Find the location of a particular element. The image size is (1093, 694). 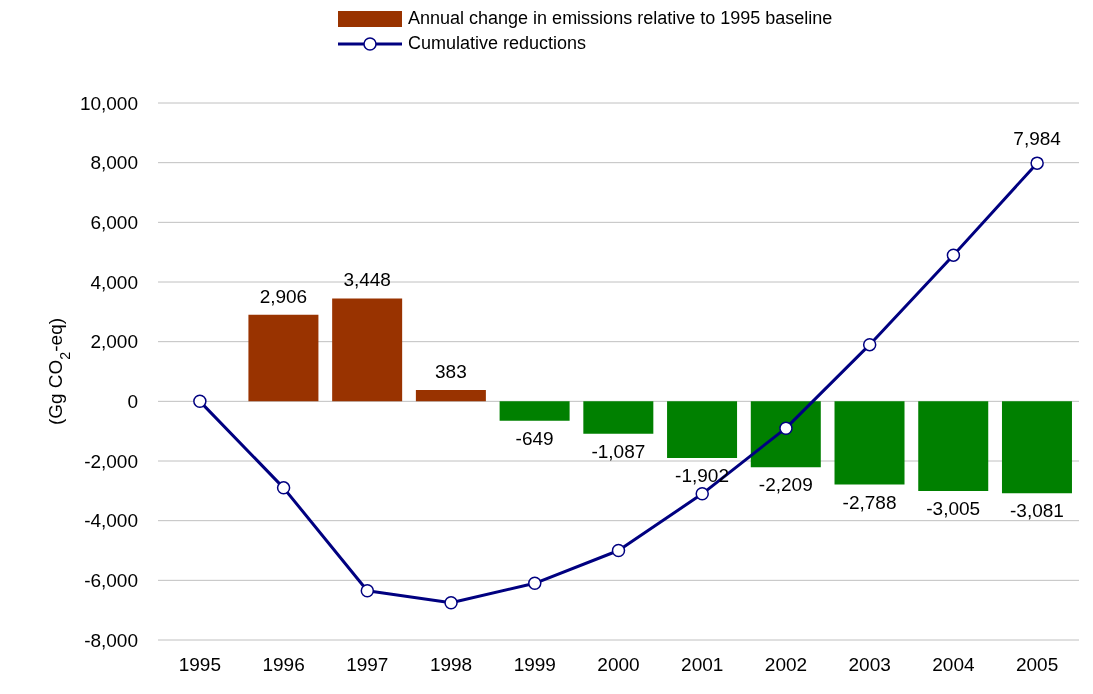

data-label: 3,448 is located at coordinates (367, 280).